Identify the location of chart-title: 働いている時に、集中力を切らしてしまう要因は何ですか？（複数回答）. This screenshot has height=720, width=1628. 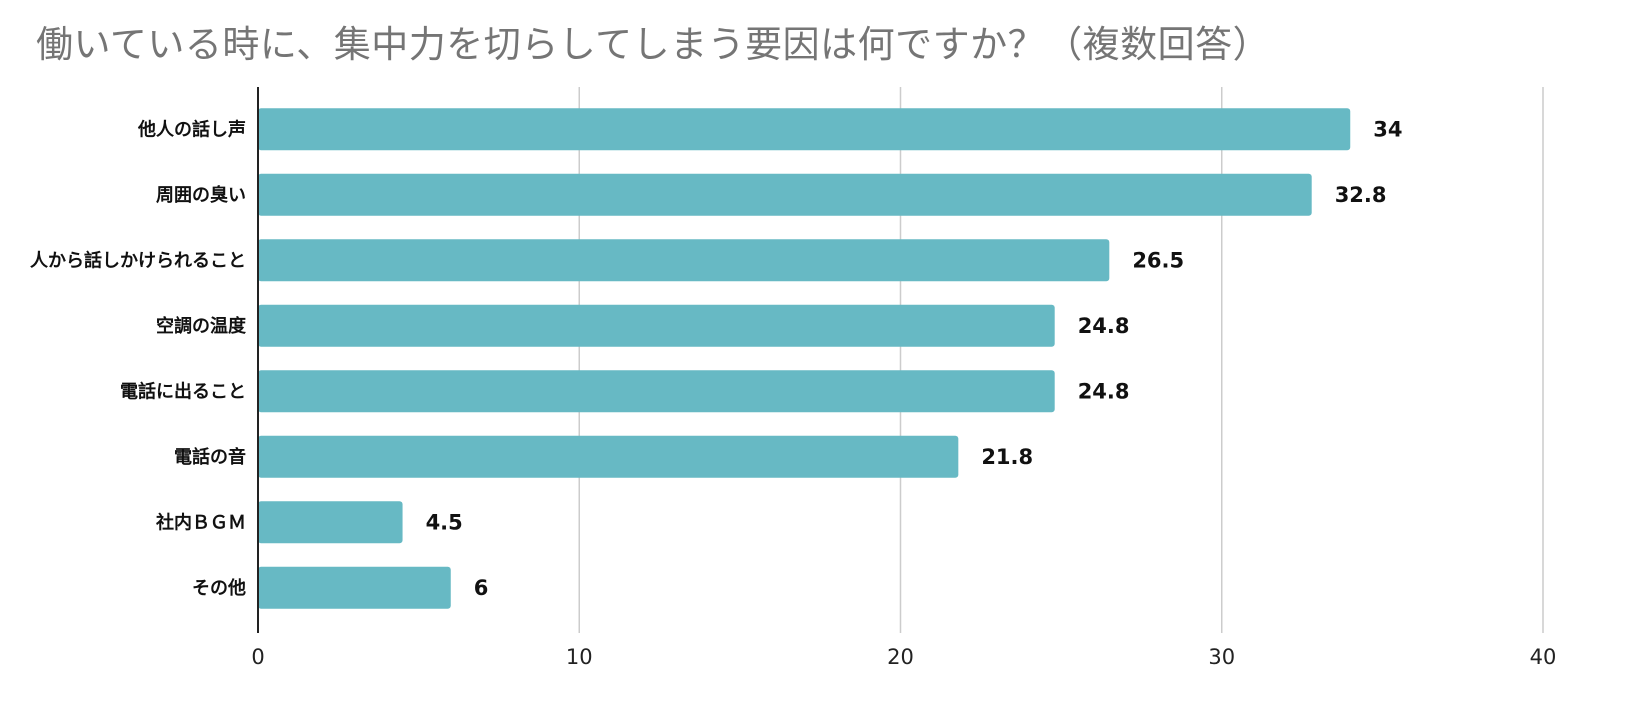
(653, 44).